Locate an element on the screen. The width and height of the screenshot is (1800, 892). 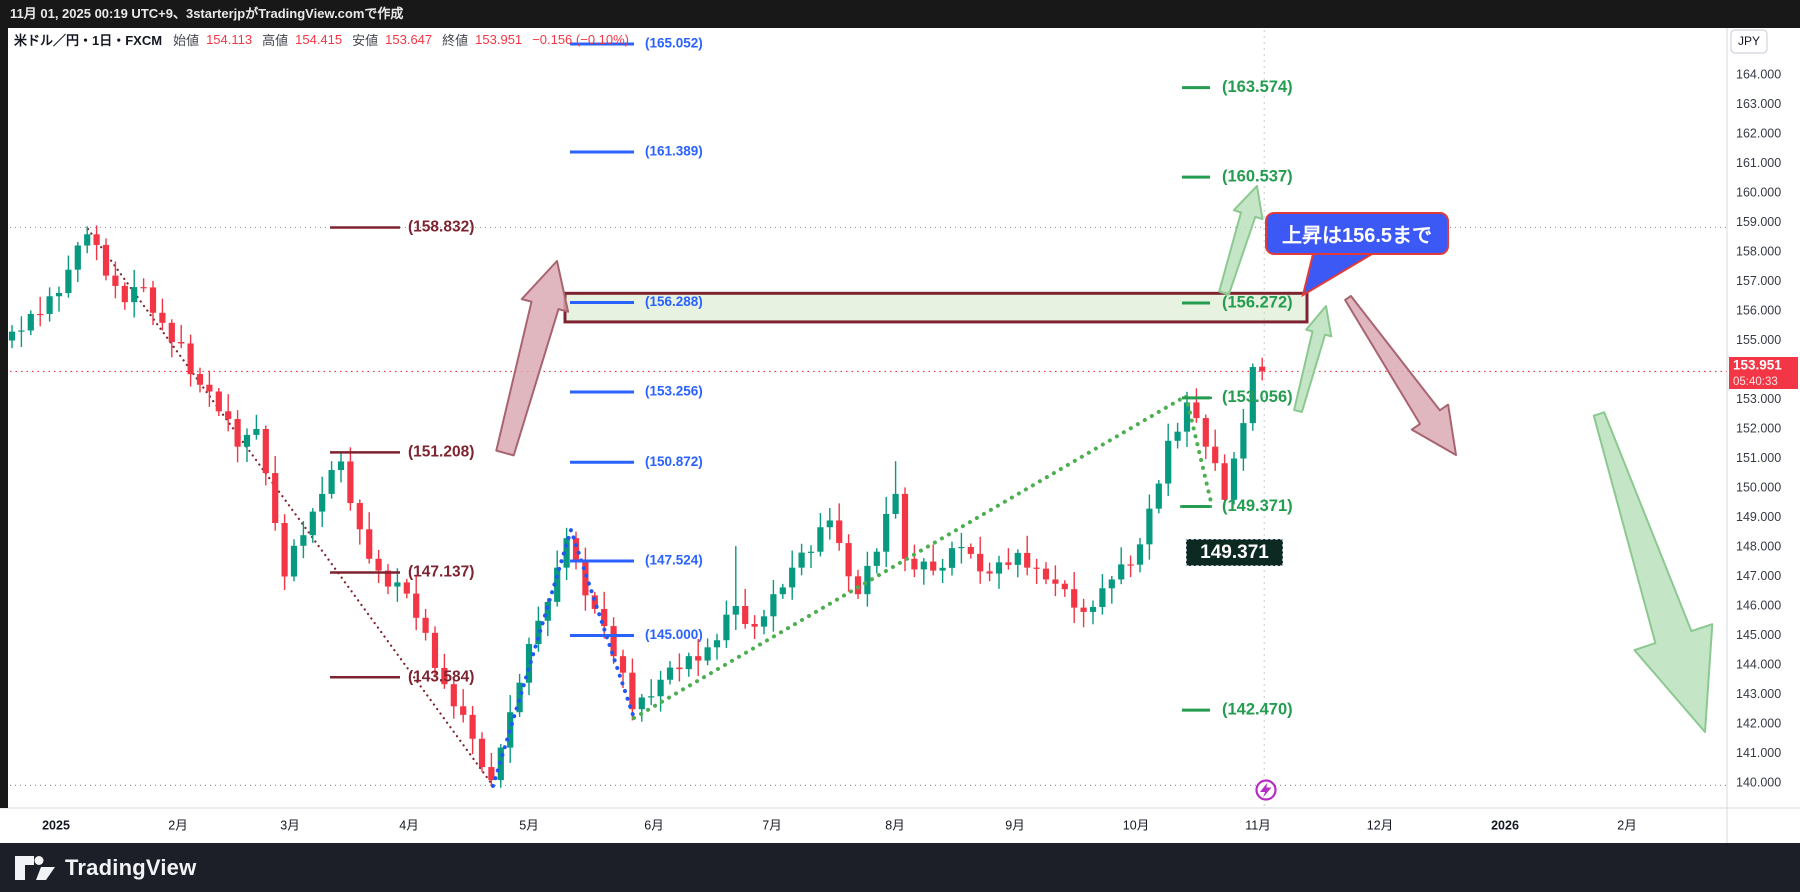
time-tick: 2025 is located at coordinates (56, 825).